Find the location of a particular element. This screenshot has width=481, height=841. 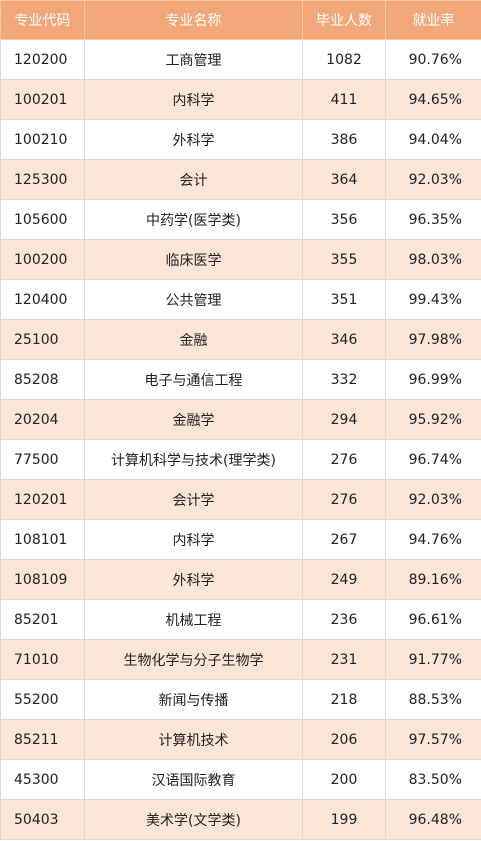

table-row: 50403 美术学(文学类) 199 96.48% is located at coordinates (240, 819).